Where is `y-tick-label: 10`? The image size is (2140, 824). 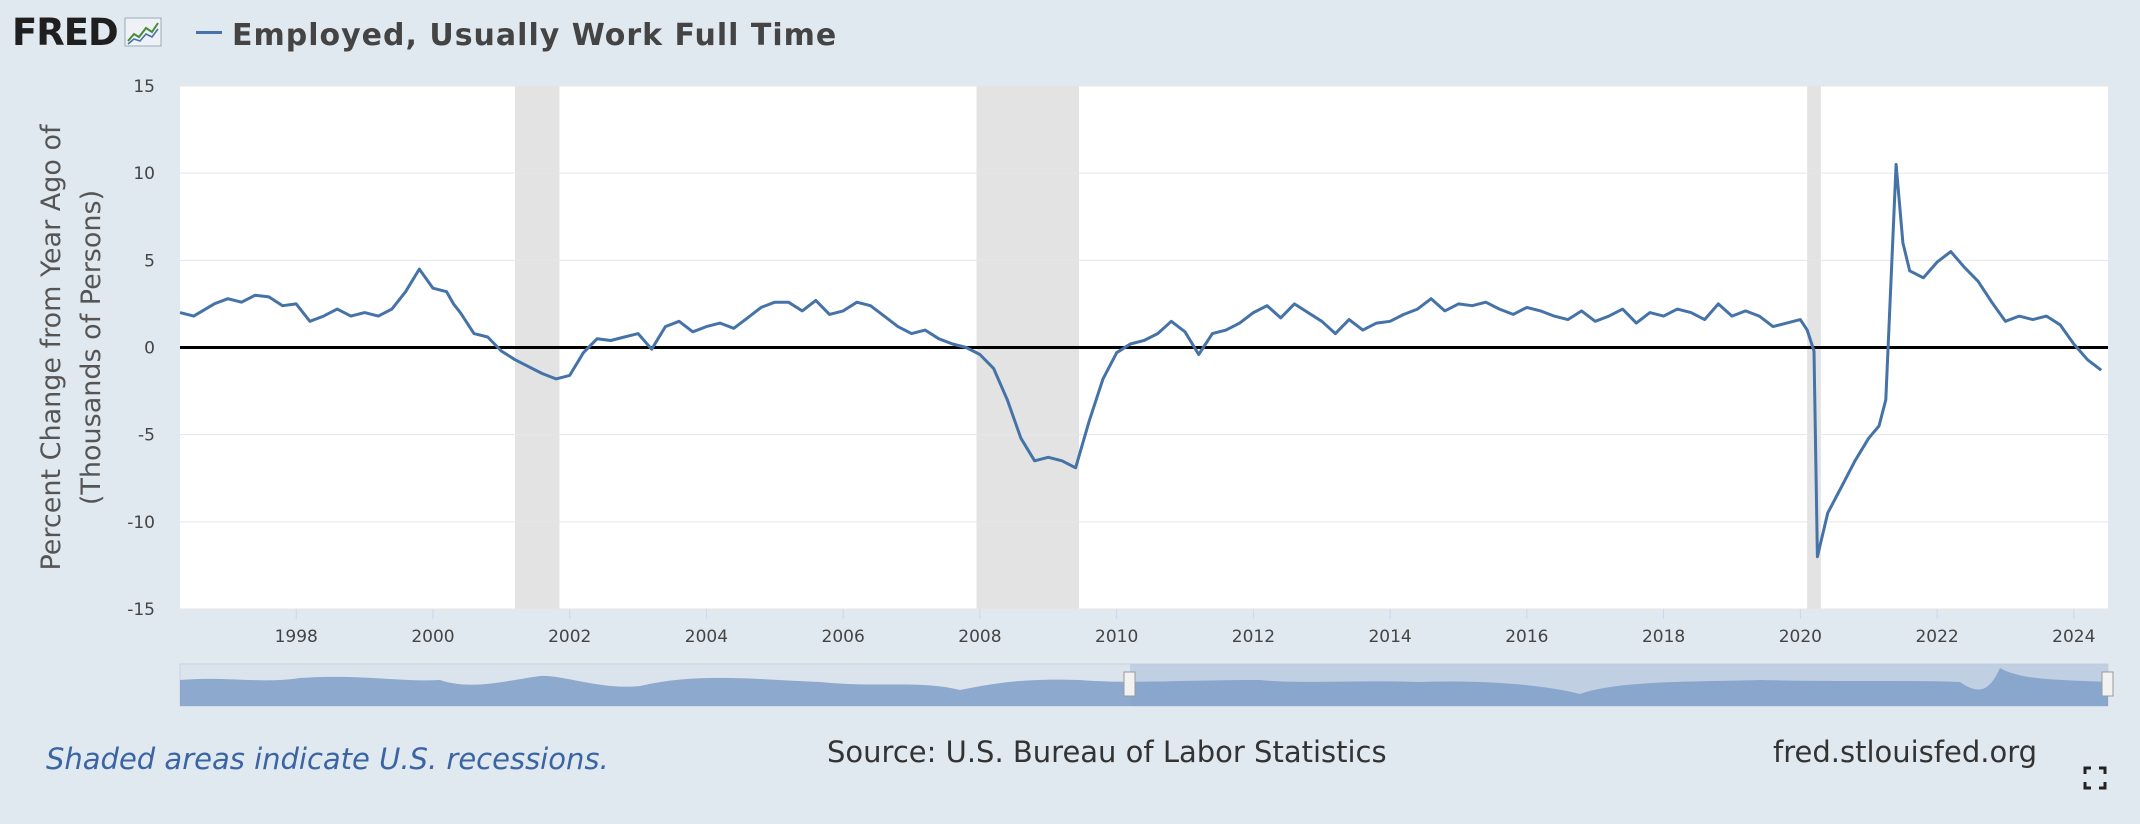 y-tick-label: 10 is located at coordinates (144, 174).